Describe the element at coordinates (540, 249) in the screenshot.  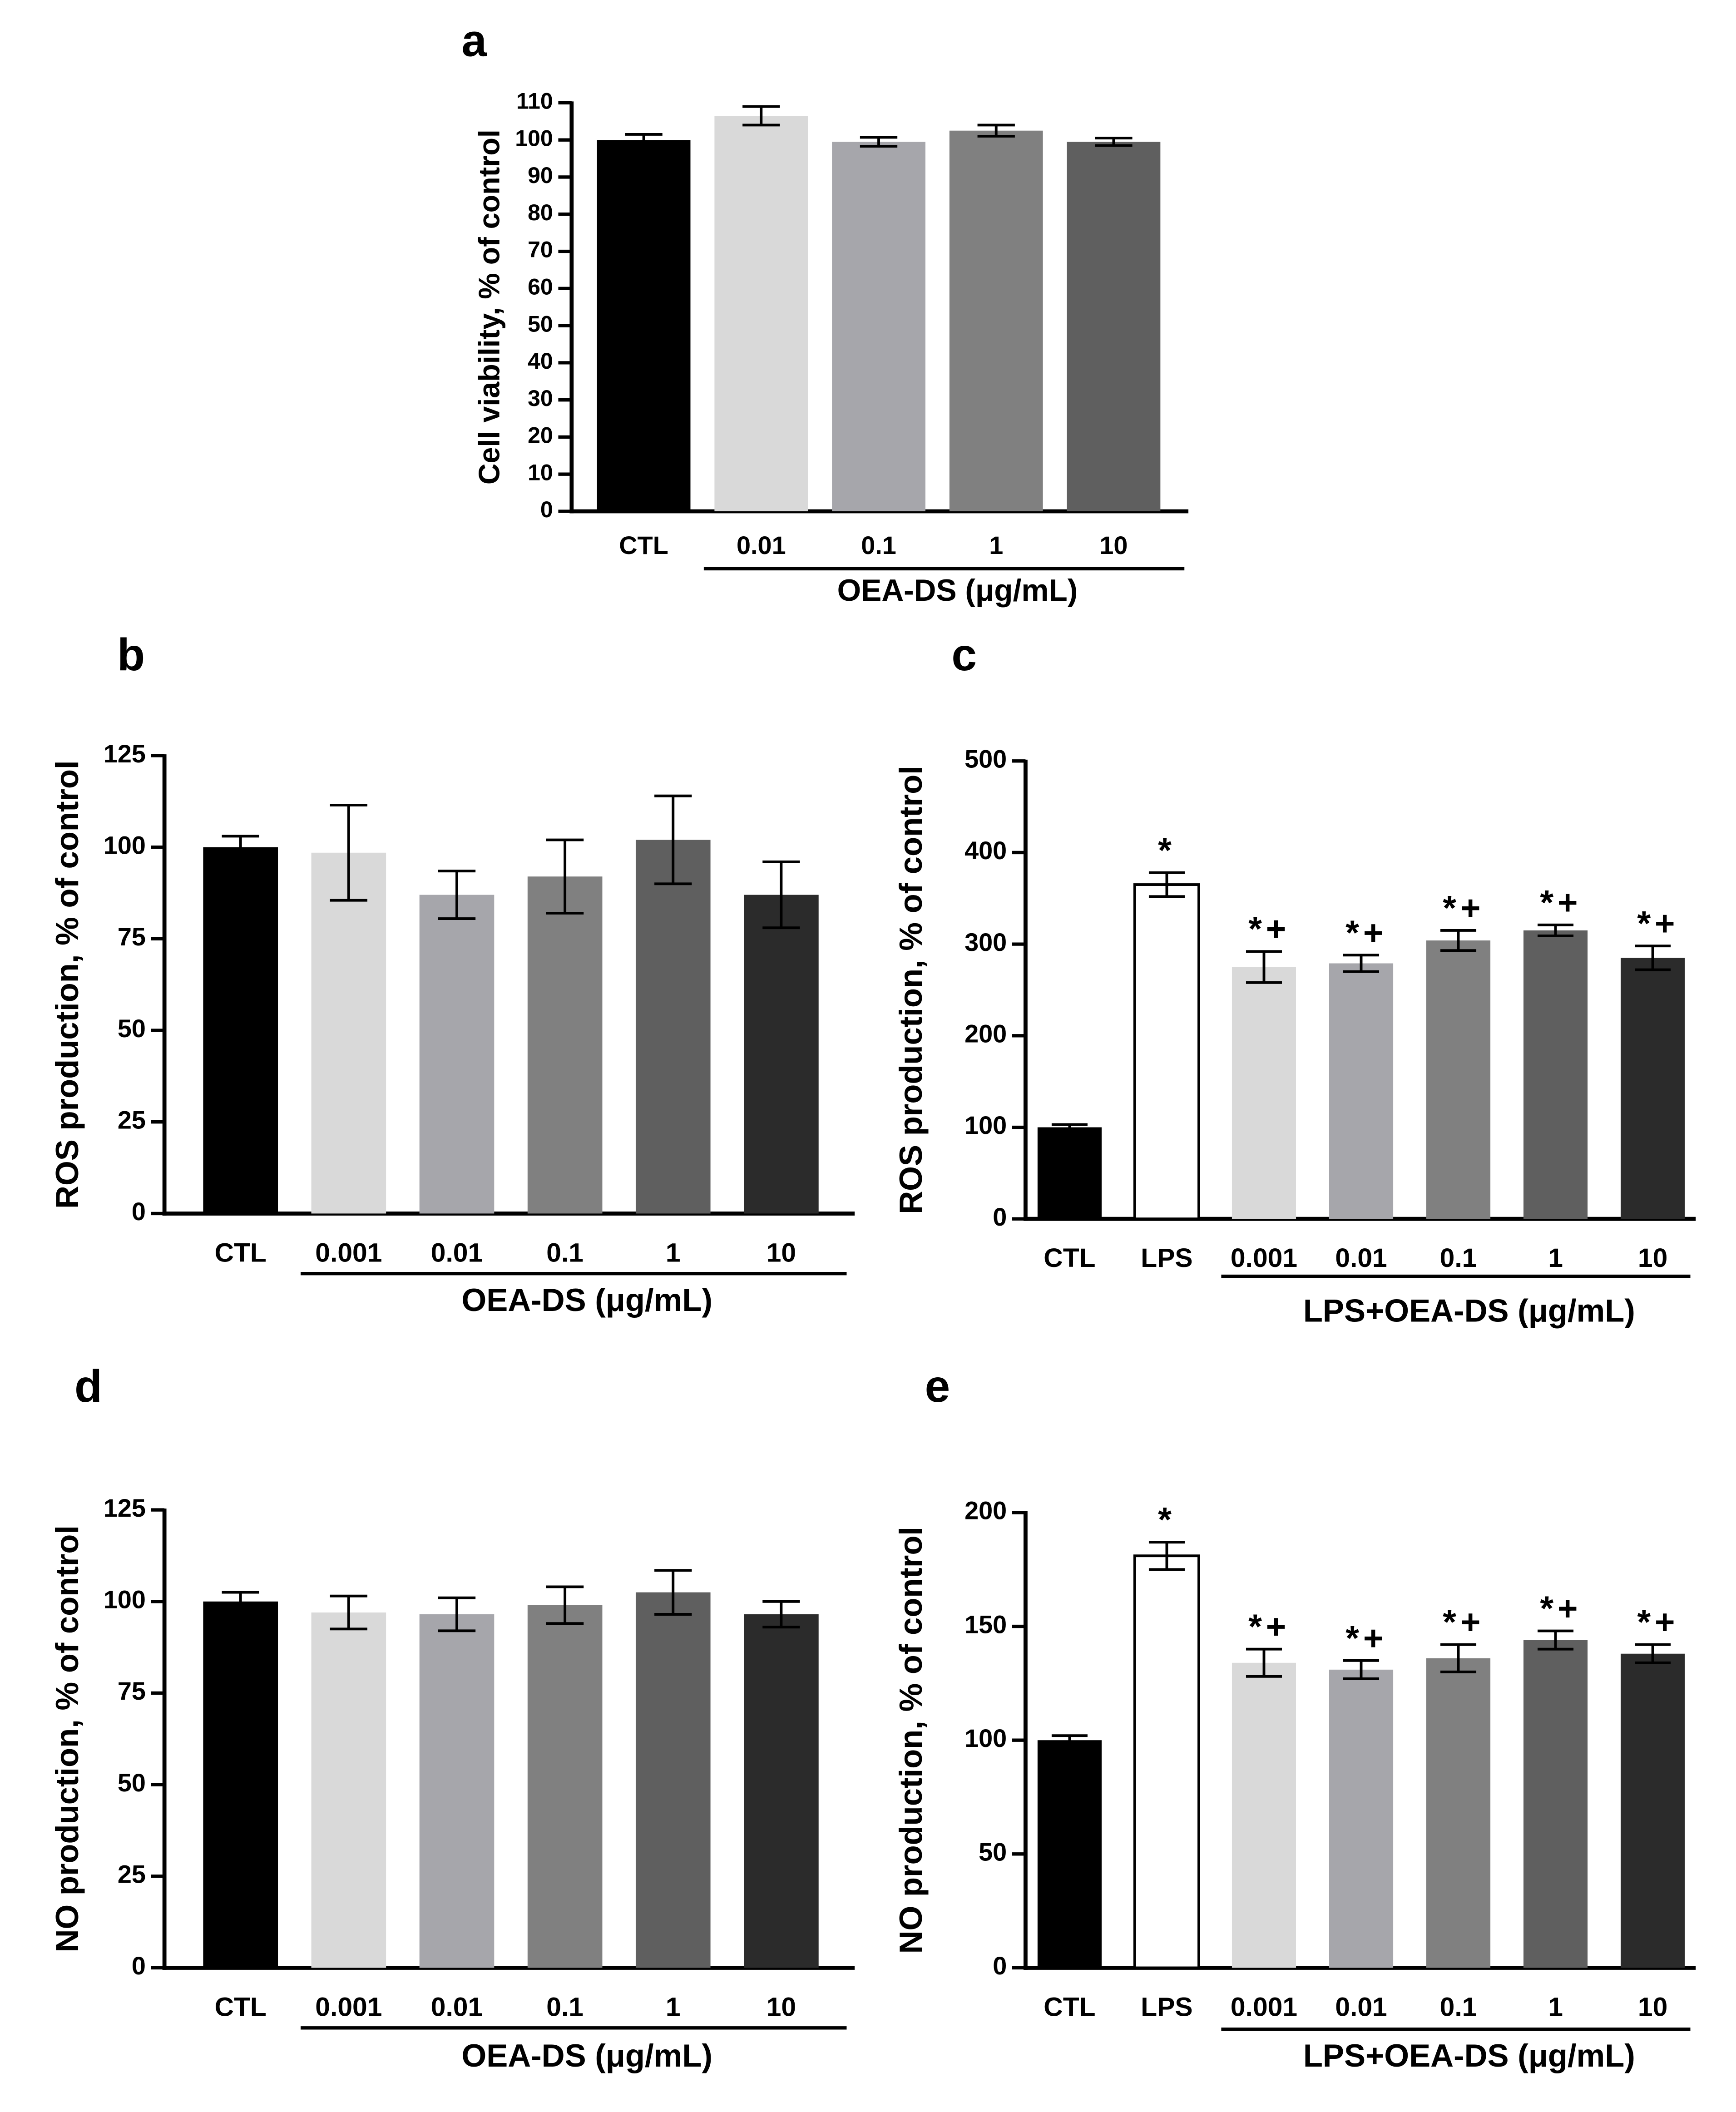
I see `y-tick-label: 70` at that location.